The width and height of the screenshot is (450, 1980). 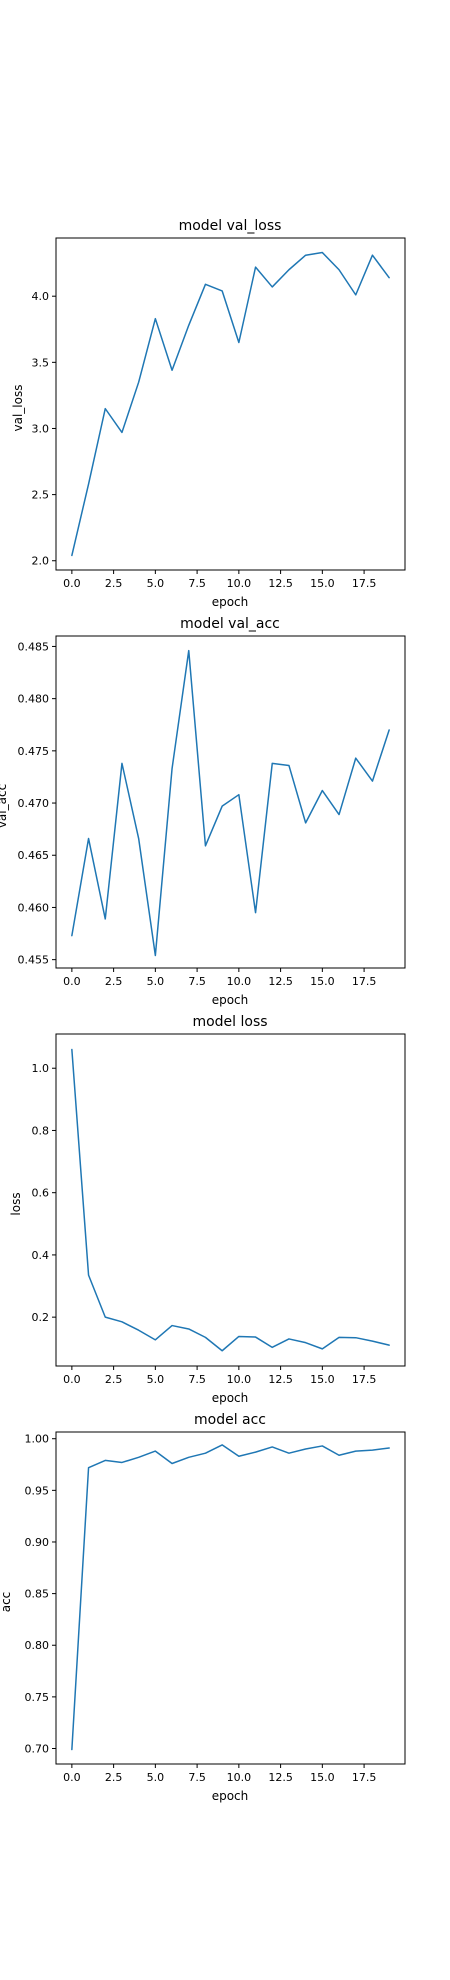 What do you see at coordinates (230, 624) in the screenshot?
I see `chart-title: model val_acc` at bounding box center [230, 624].